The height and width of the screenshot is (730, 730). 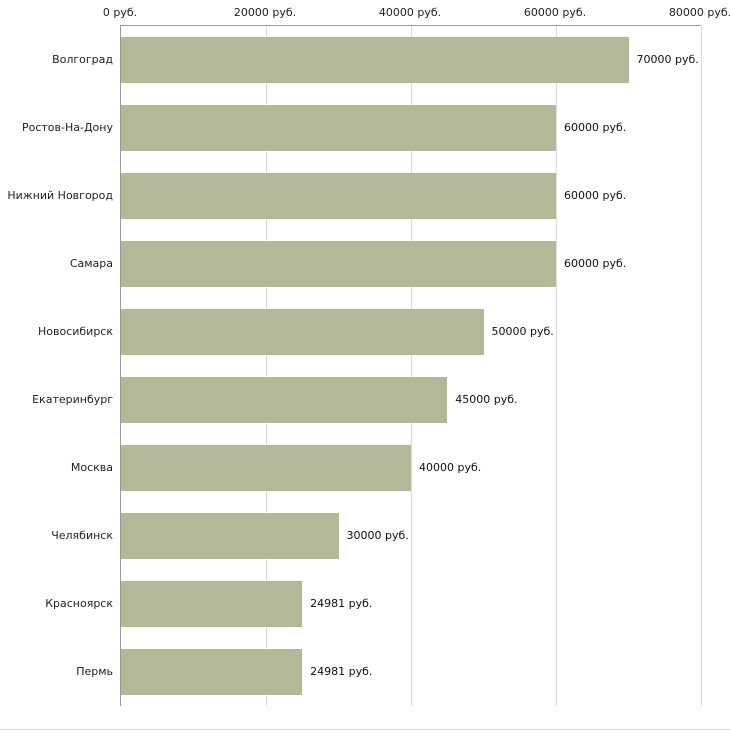 What do you see at coordinates (265, 12) in the screenshot?
I see `x-axis-tick-label: 20000 руб.` at bounding box center [265, 12].